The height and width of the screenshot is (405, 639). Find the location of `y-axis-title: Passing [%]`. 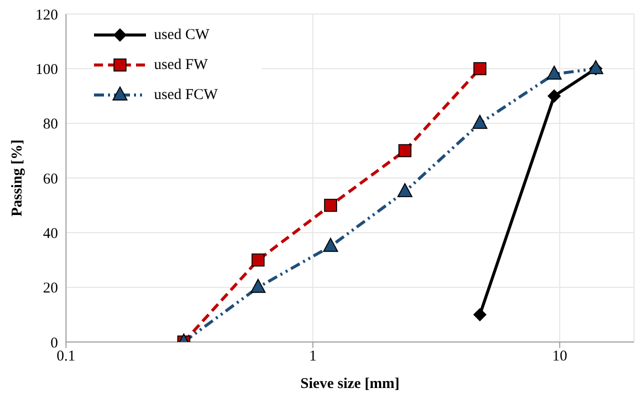

y-axis-title: Passing [%] is located at coordinates (17, 178).